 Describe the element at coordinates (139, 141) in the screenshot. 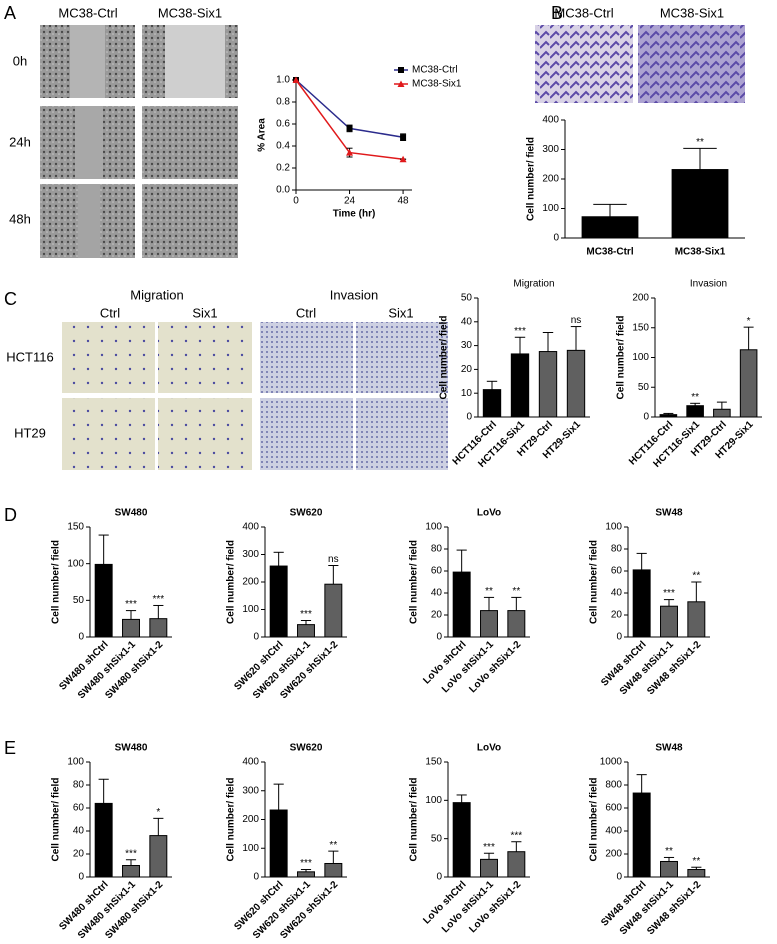

I see `wound-images` at that location.